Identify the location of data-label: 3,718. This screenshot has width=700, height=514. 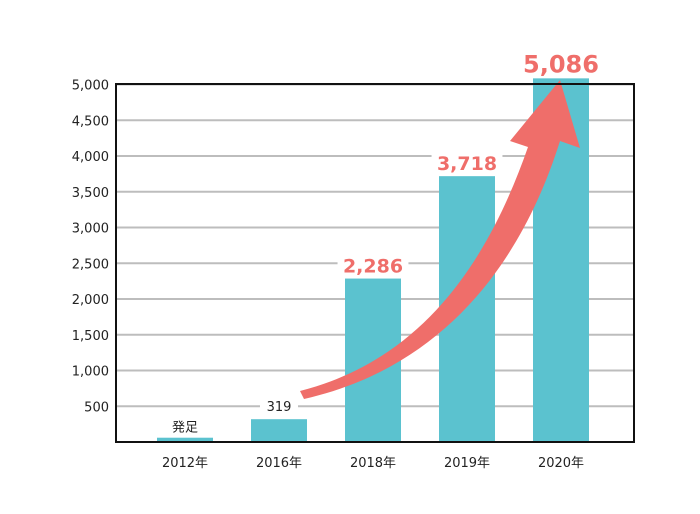
(467, 164).